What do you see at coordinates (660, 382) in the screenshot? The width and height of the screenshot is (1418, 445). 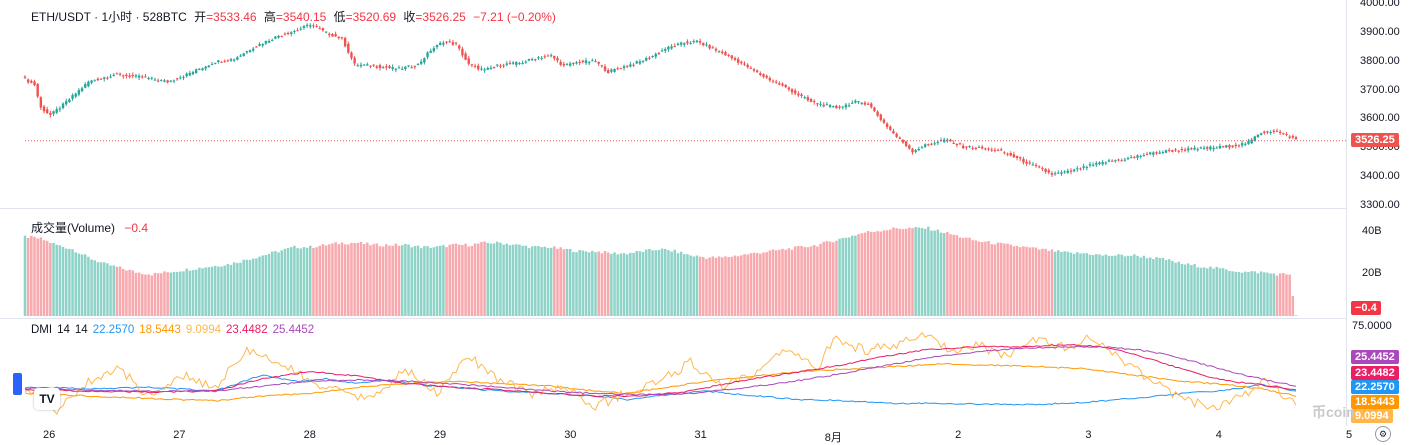 I see `dmi-line-di` at bounding box center [660, 382].